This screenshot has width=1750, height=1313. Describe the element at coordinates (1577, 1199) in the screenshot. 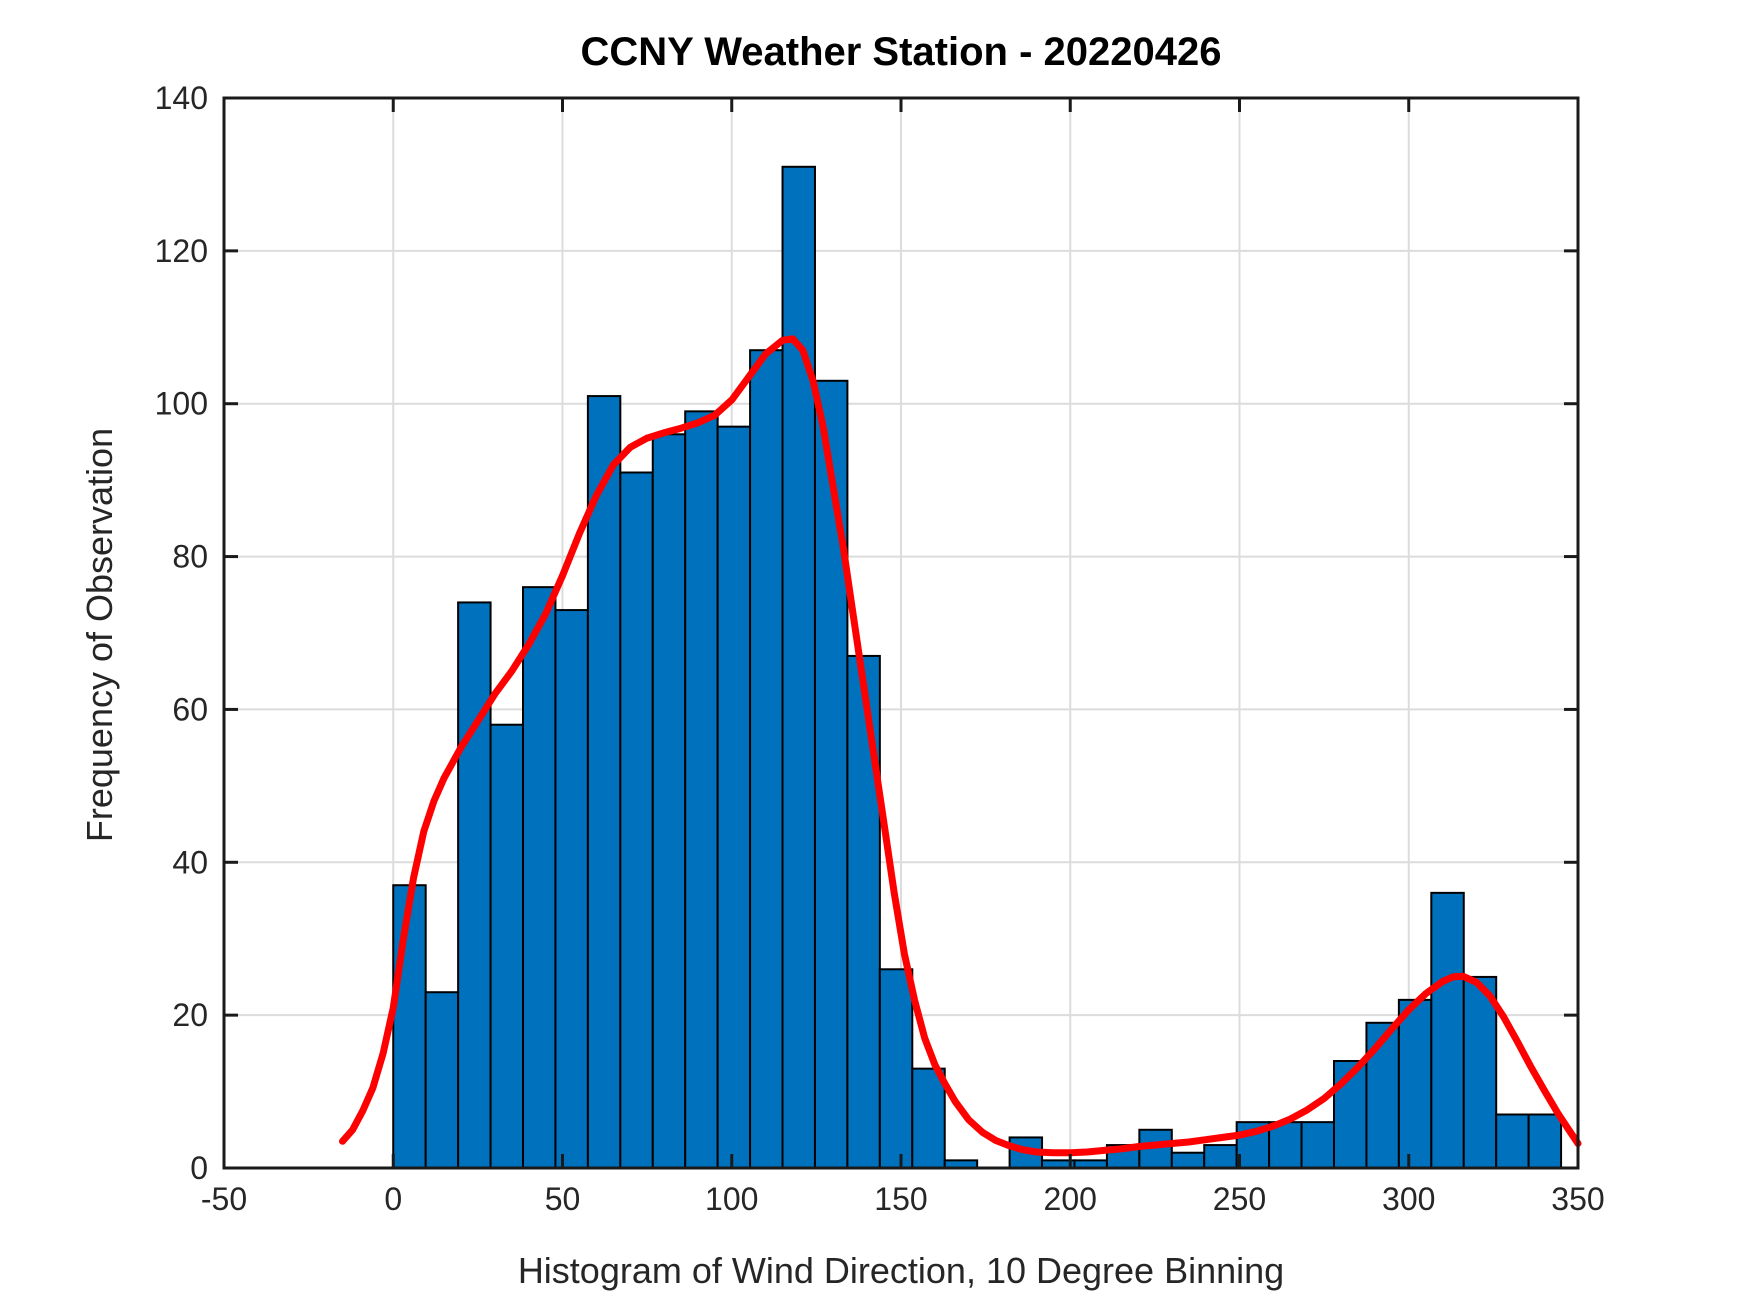

I see `x-tick-label: 350` at that location.